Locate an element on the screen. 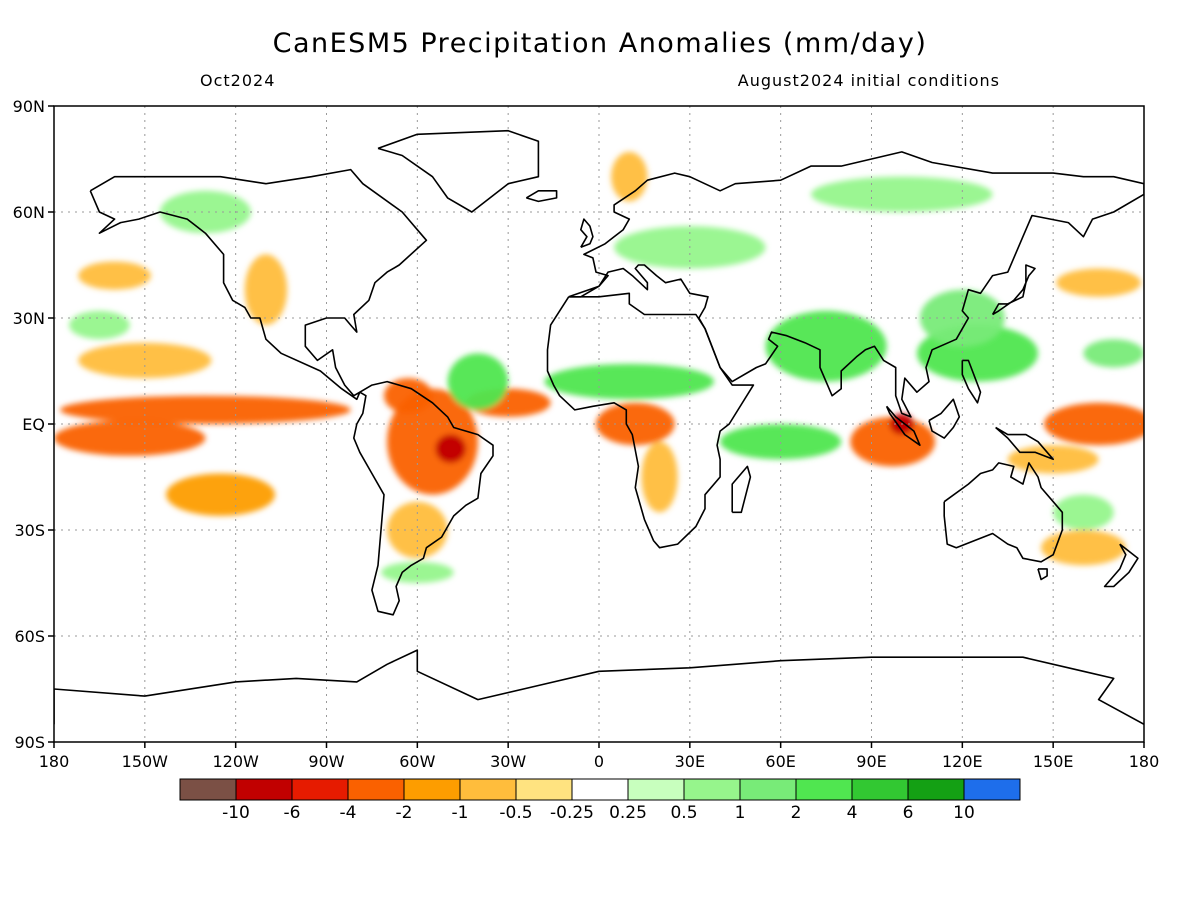  lon-tick-label: 90E is located at coordinates (871, 761).